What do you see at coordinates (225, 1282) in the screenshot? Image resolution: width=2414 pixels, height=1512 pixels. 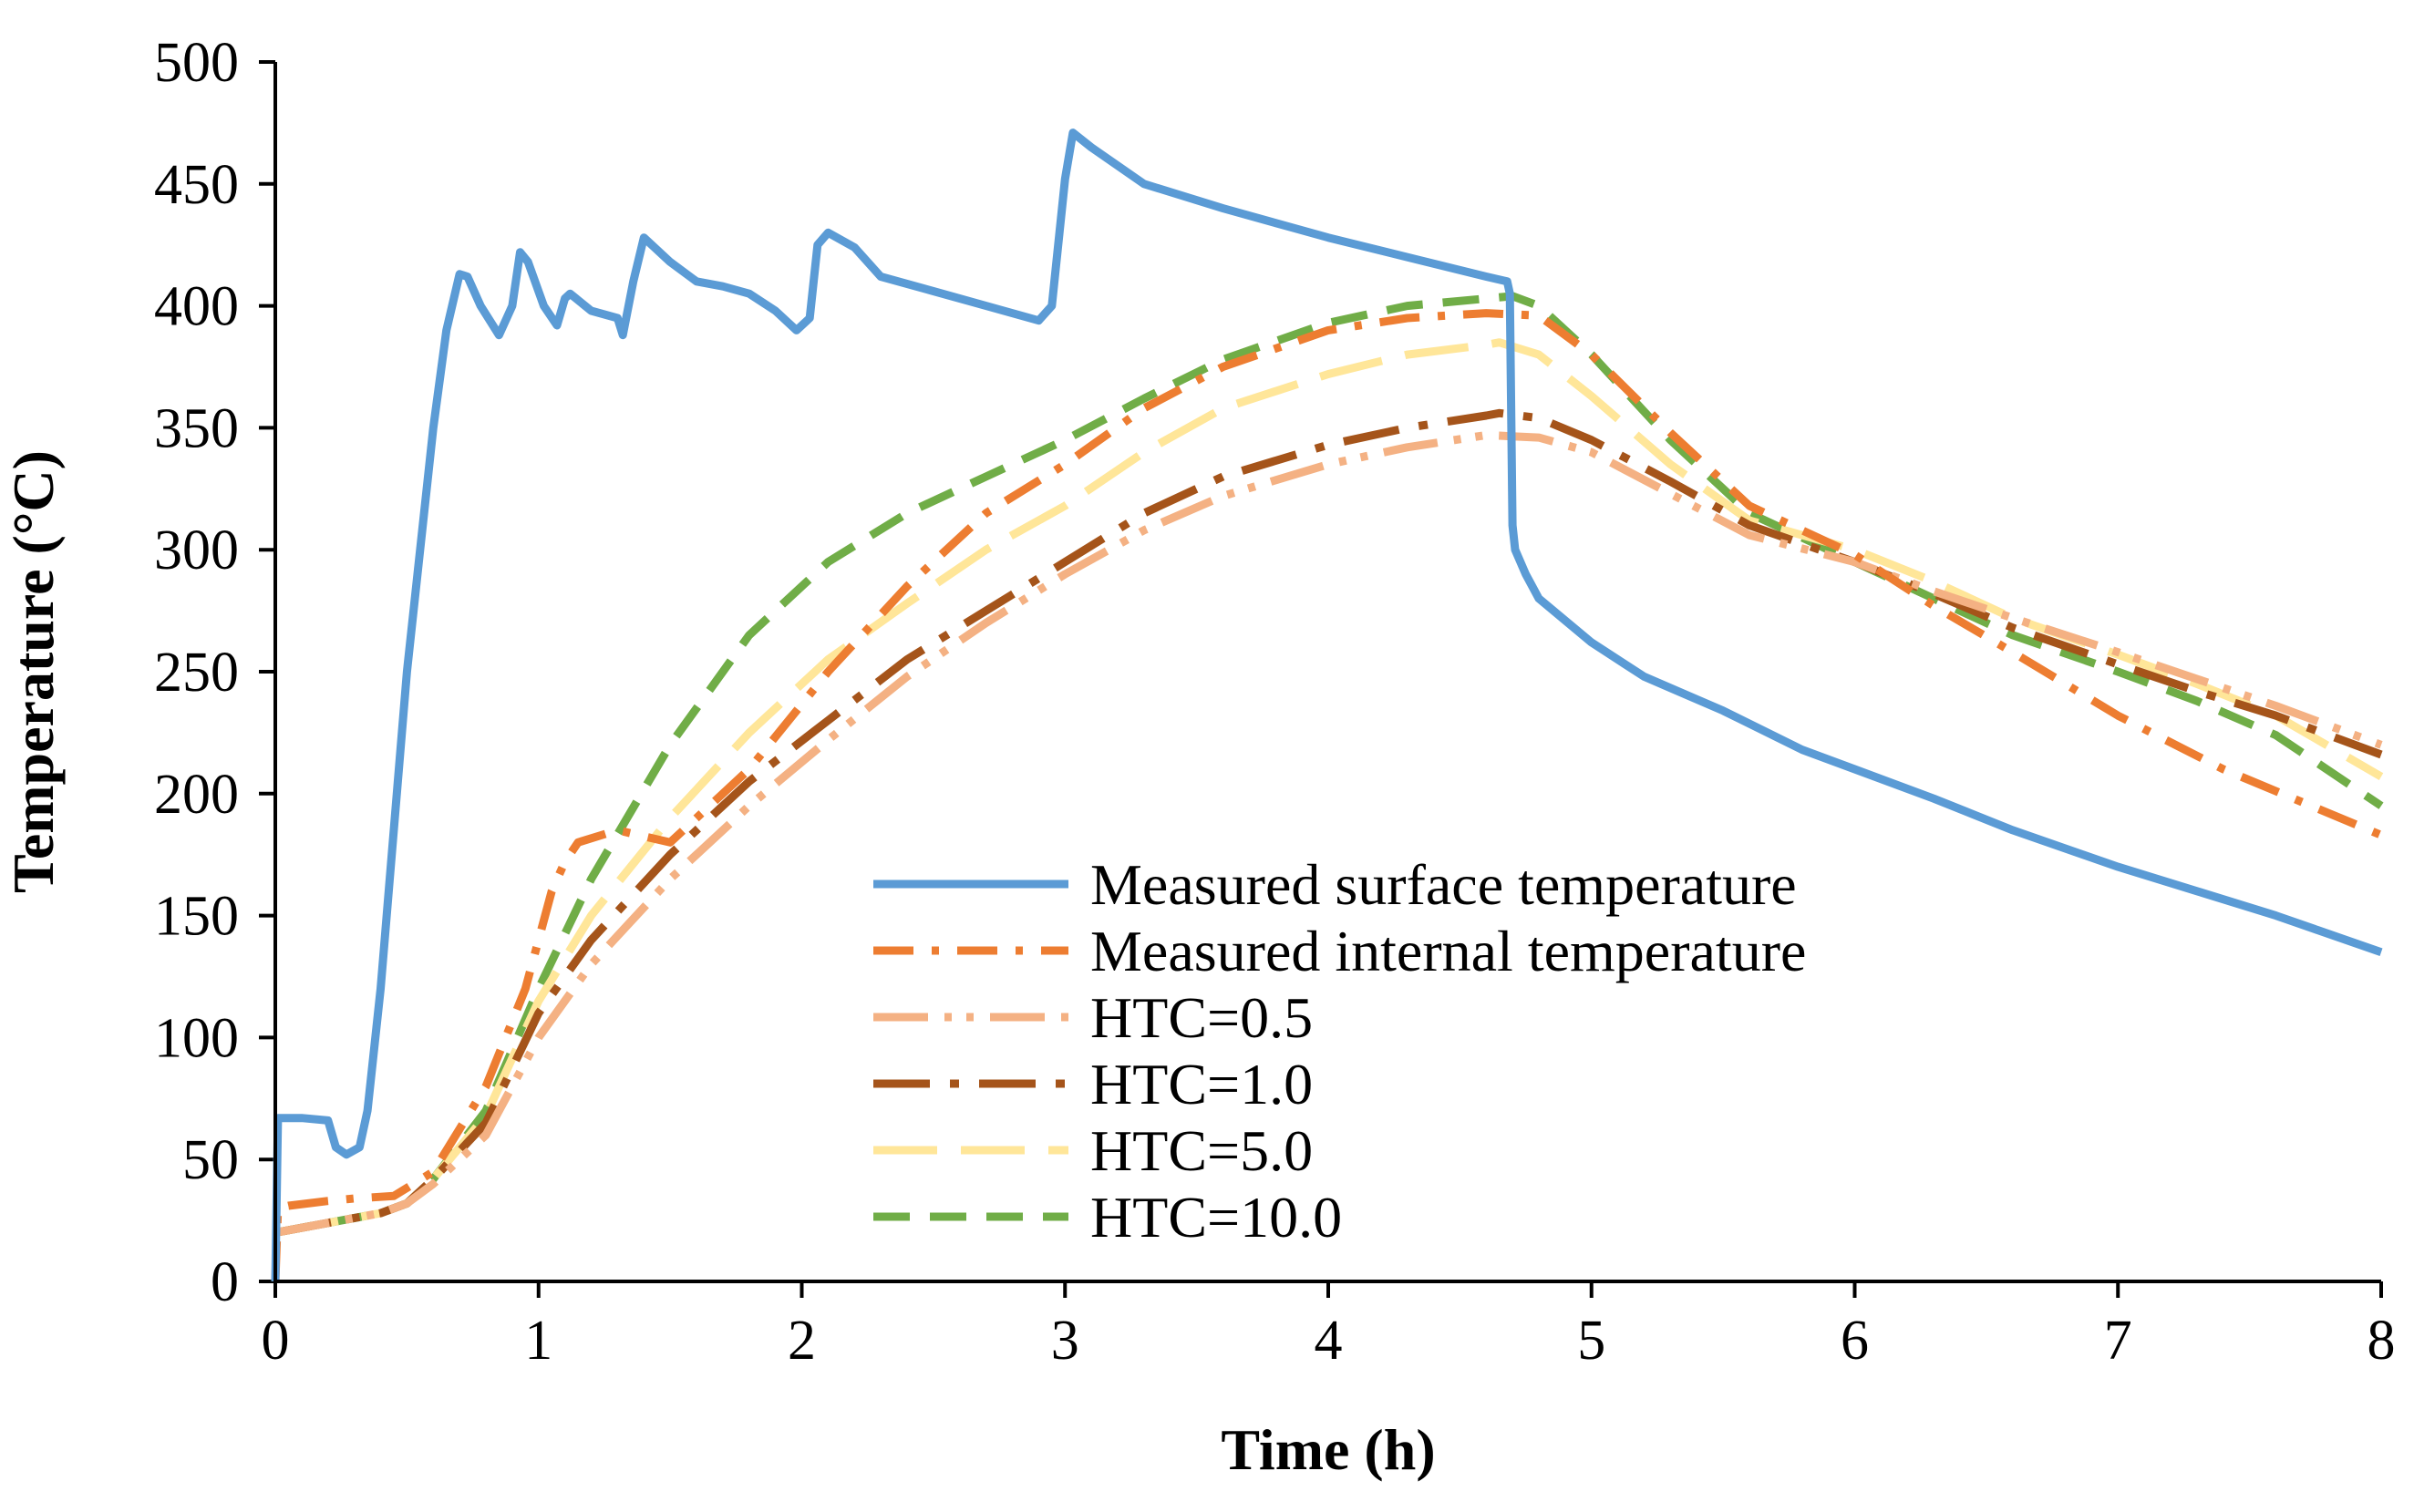 I see `y-tick-label: 0` at bounding box center [225, 1282].